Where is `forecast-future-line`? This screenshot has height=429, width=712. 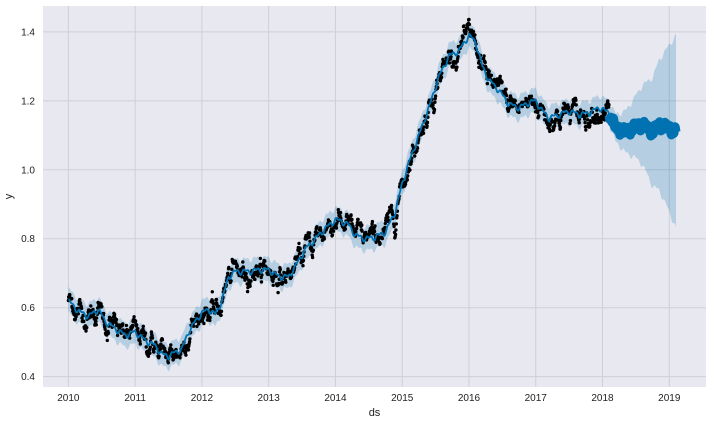
forecast-future-line is located at coordinates (642, 126).